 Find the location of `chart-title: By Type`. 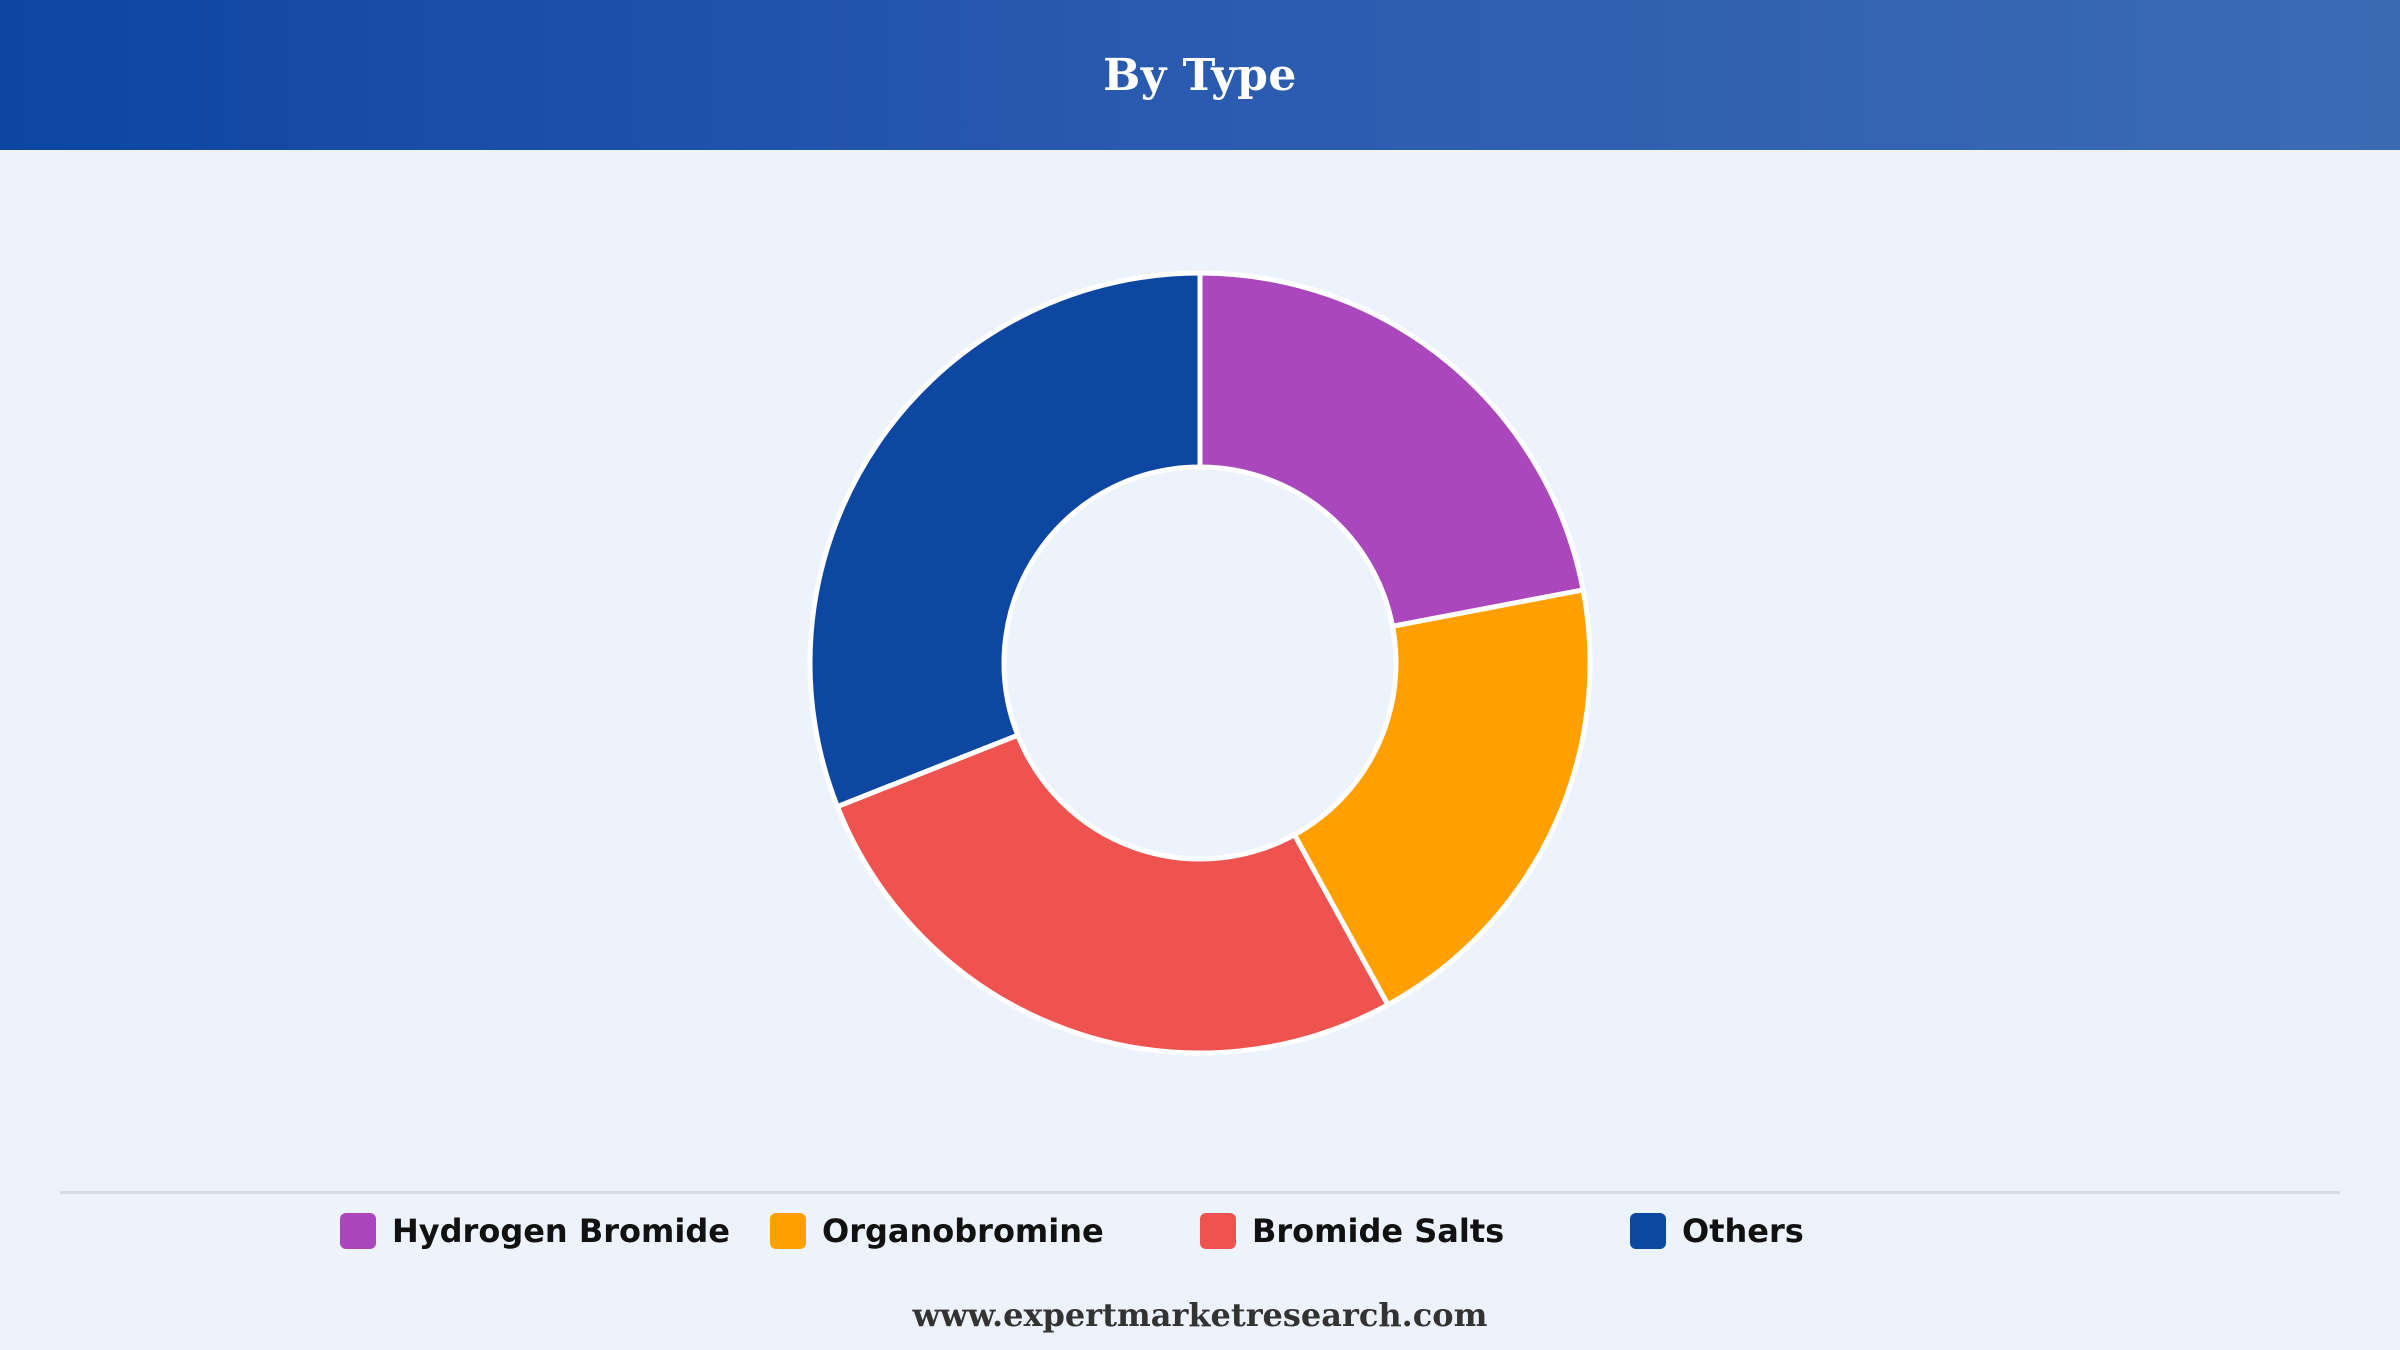

chart-title: By Type is located at coordinates (1200, 75).